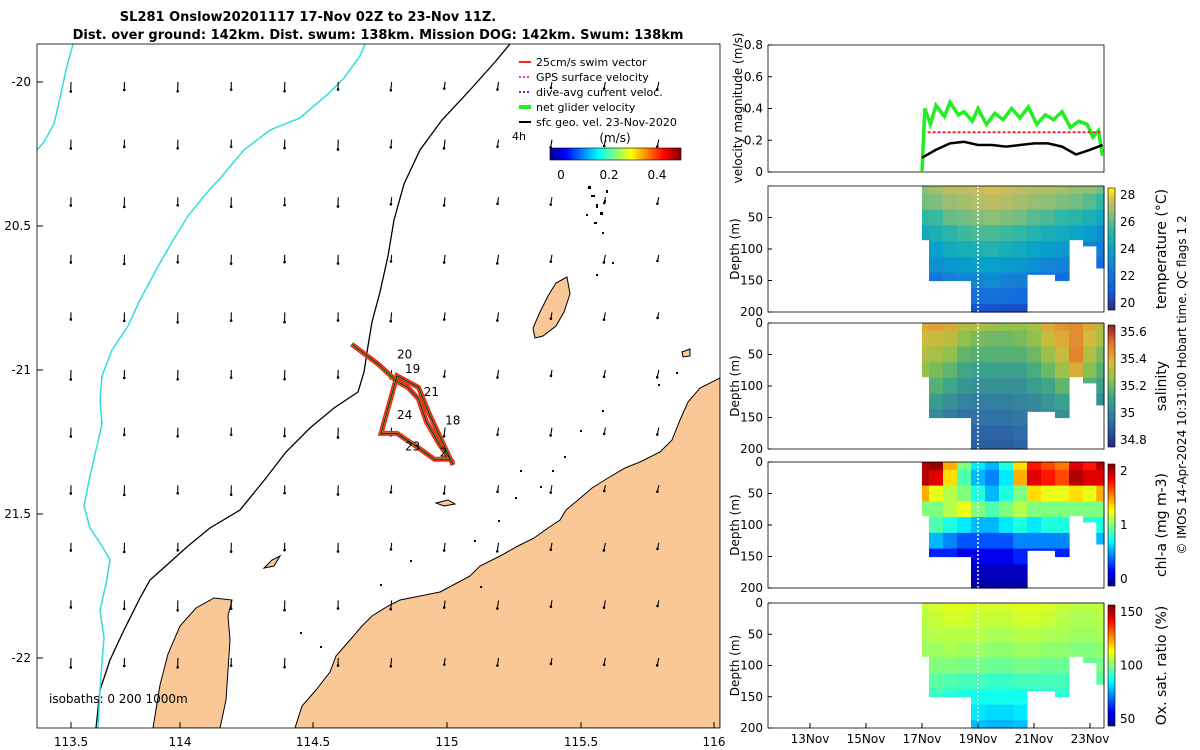  Describe the element at coordinates (389, 735) in the screenshot. I see `map-x-ticks: 113.5 114 114.5 115 115.5 116` at that location.